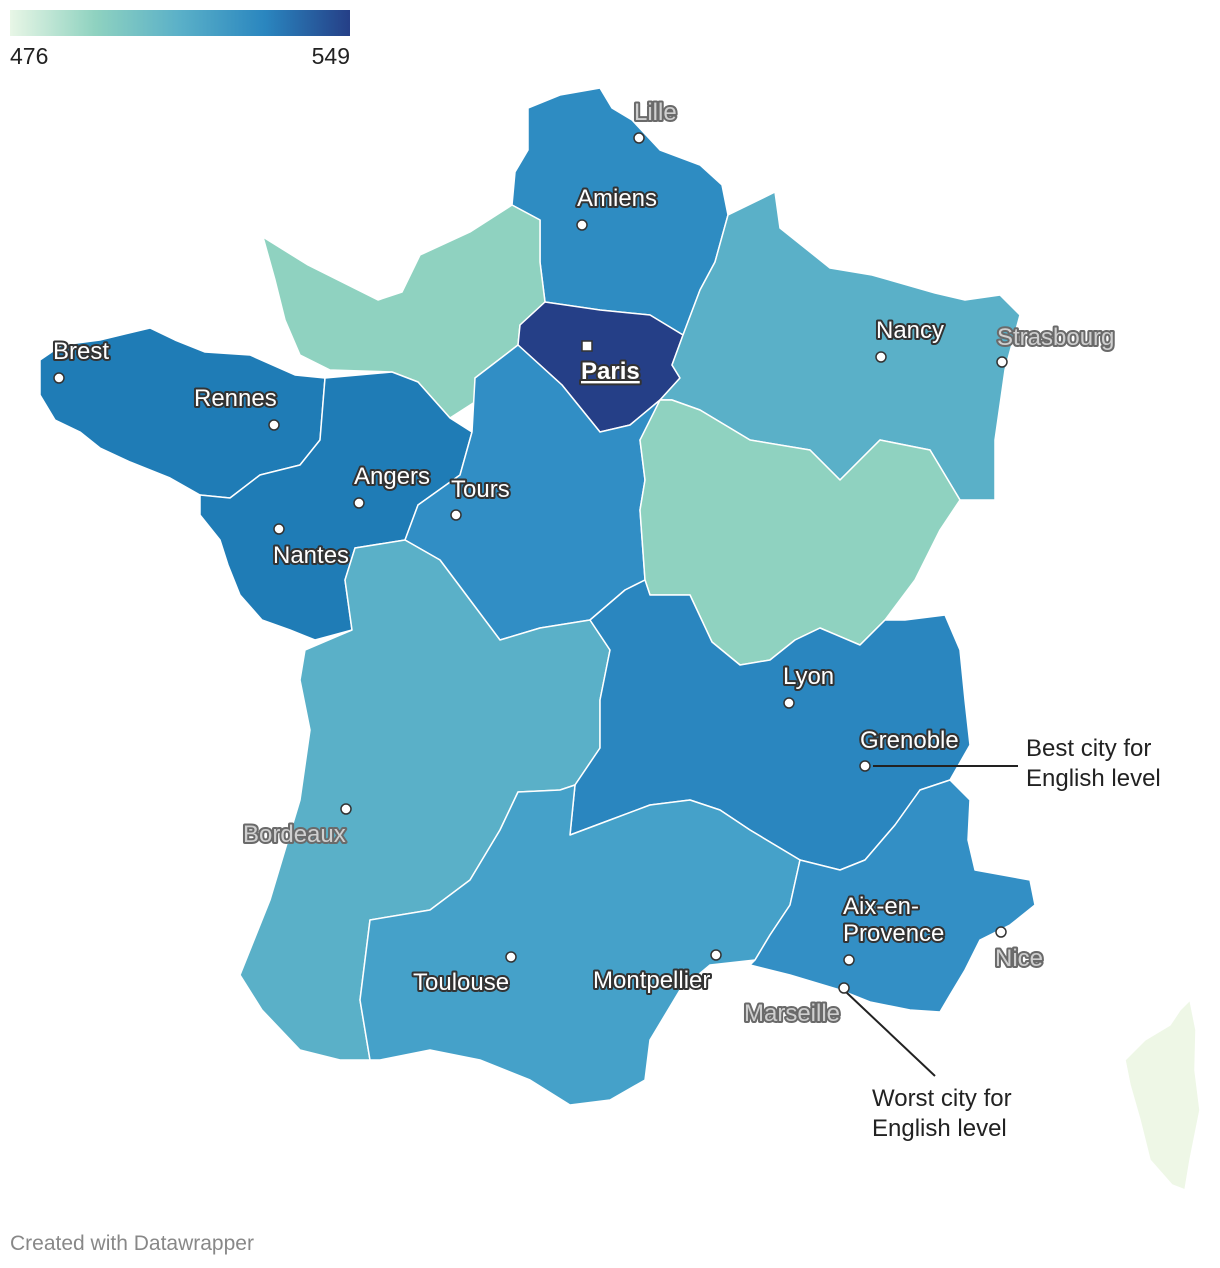 The width and height of the screenshot is (1220, 1268). I want to click on city-nice: Nice, so click(1019, 950).